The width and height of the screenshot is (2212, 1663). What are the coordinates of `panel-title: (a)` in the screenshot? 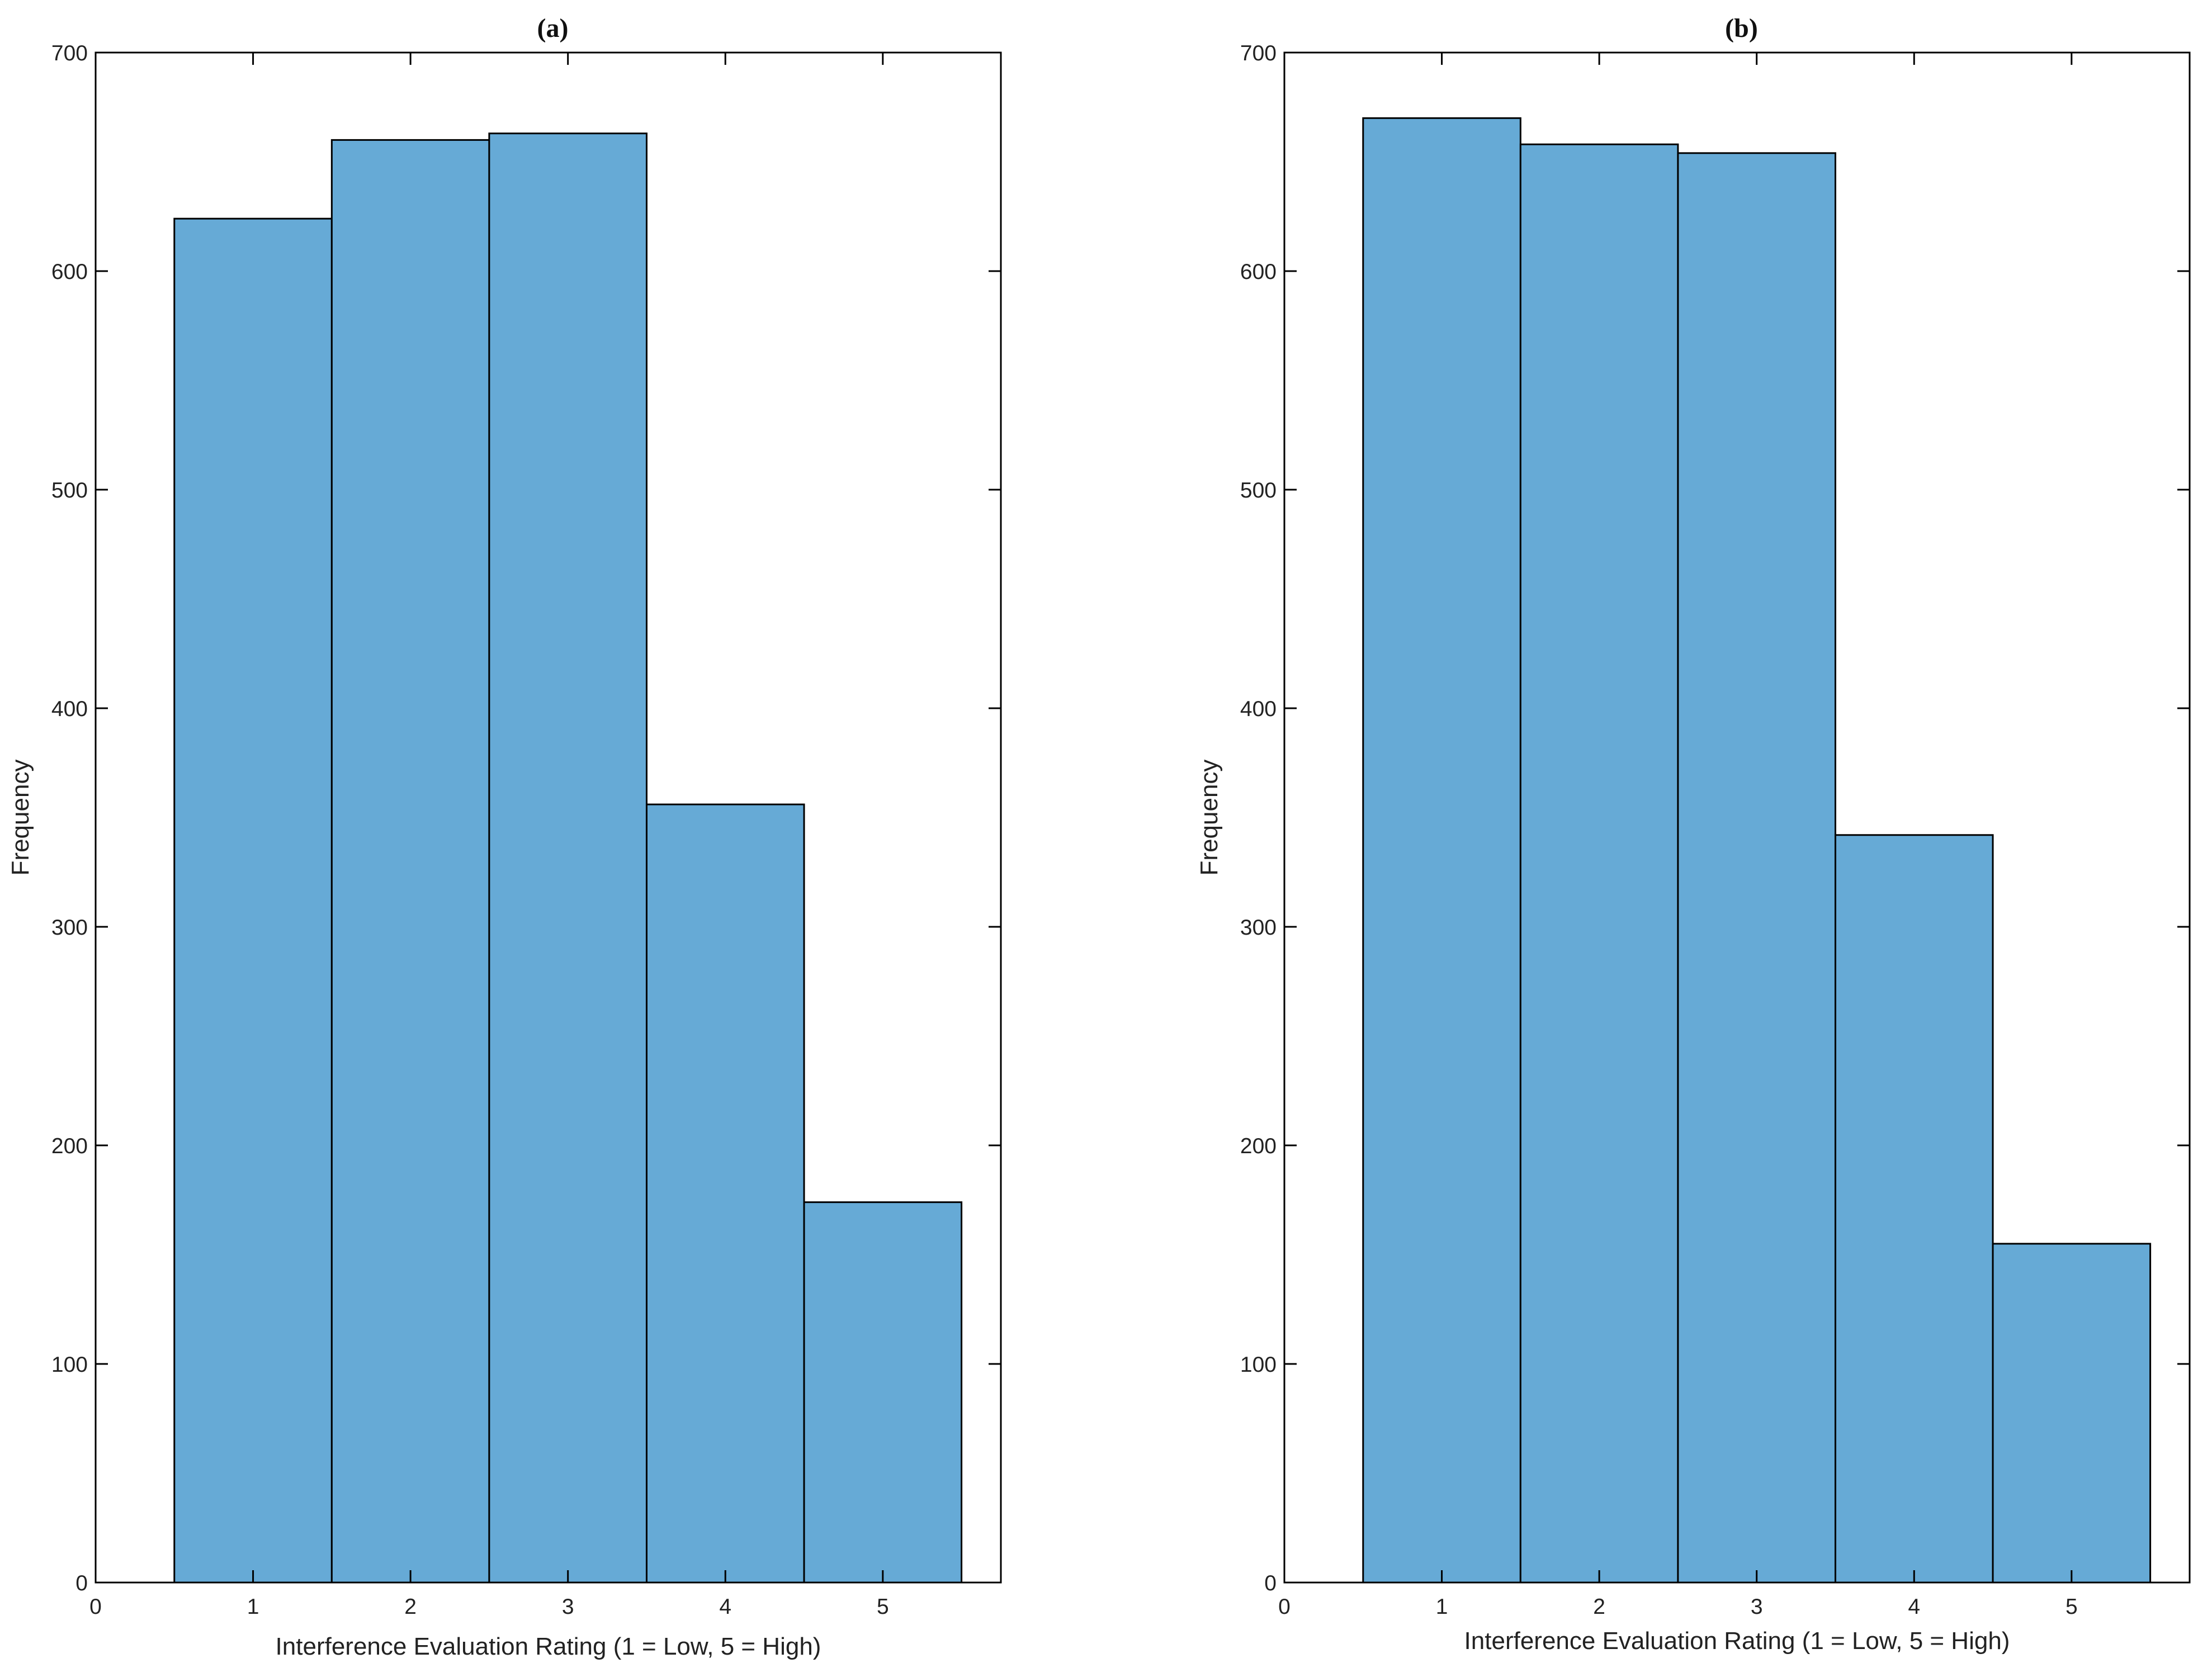 It's located at (553, 28).